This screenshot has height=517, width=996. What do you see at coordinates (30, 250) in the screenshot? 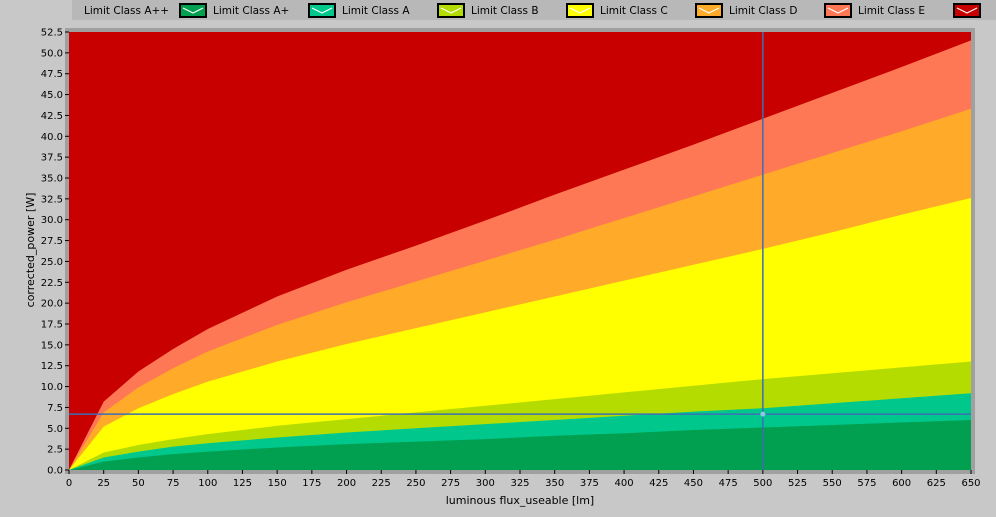
I see `y-axis-label: corrected_power [W]` at bounding box center [30, 250].